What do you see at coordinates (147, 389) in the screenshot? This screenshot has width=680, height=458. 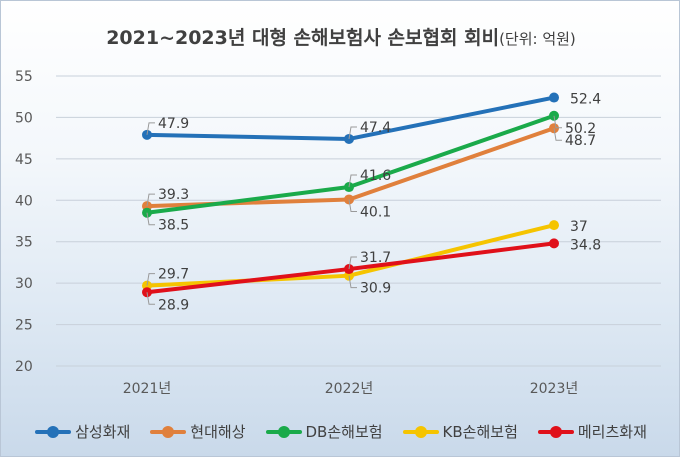 I see `x-tick-label: 2021년` at bounding box center [147, 389].